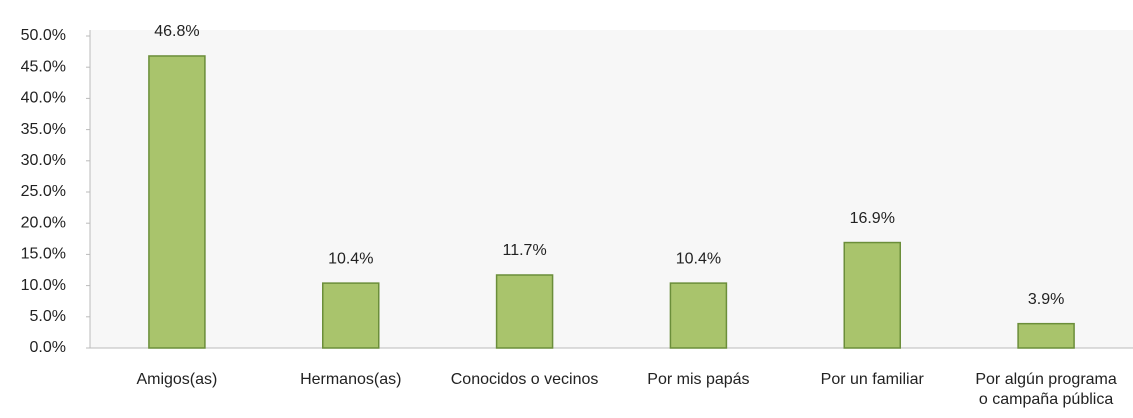 The height and width of the screenshot is (418, 1133). Describe the element at coordinates (43, 35) in the screenshot. I see `y-tick-label: 50.0%` at that location.